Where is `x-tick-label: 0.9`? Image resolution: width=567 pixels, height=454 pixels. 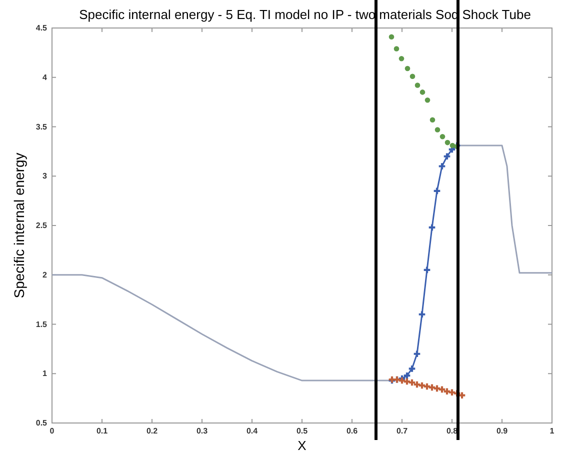 x-tick-label: 0.9 is located at coordinates (502, 431).